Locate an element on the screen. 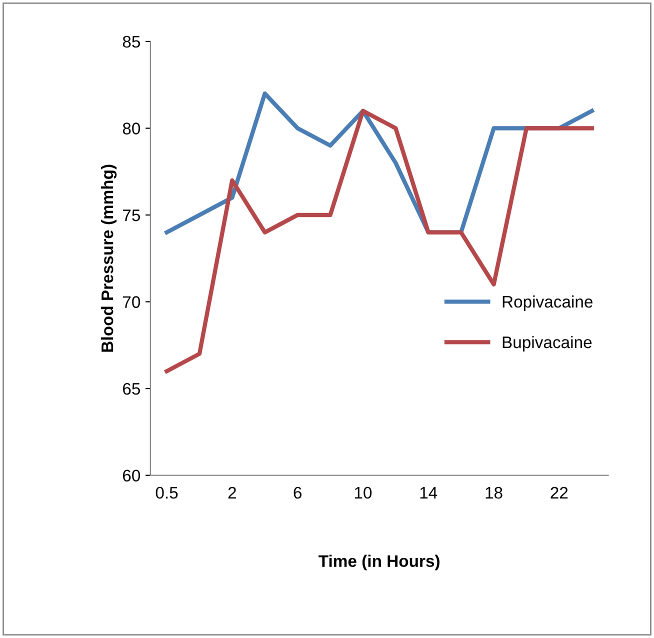 This screenshot has width=654, height=638. y-tick-label: 85 is located at coordinates (131, 42).